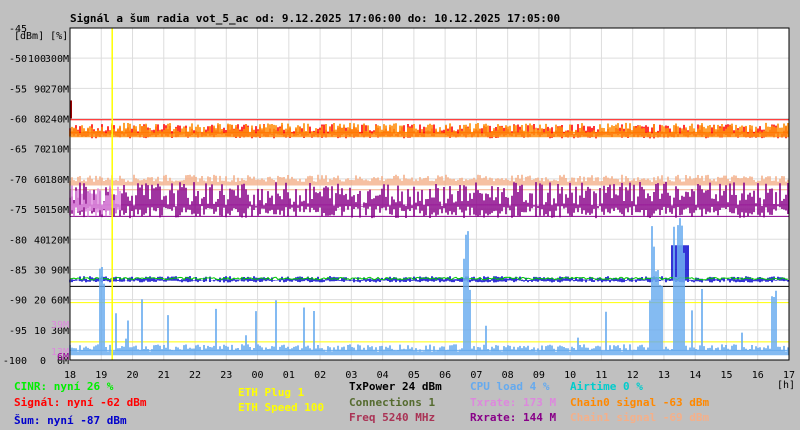  I want to click on x-axis-label: [h], so click(786, 385).